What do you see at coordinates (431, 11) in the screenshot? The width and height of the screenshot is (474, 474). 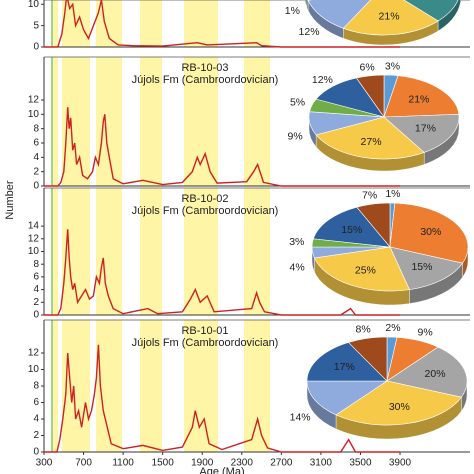 I see `pie-rest` at bounding box center [431, 11].